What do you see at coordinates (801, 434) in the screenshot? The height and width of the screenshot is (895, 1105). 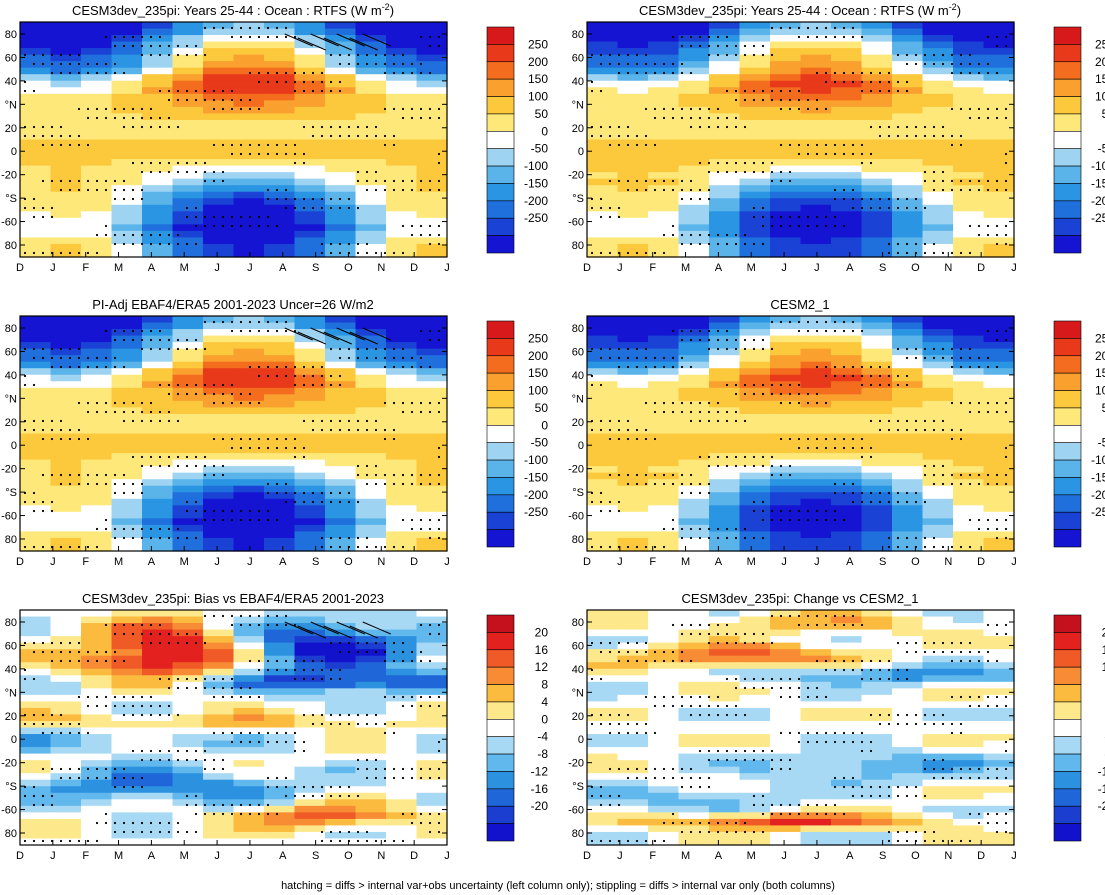 I see `field-cells` at bounding box center [801, 434].